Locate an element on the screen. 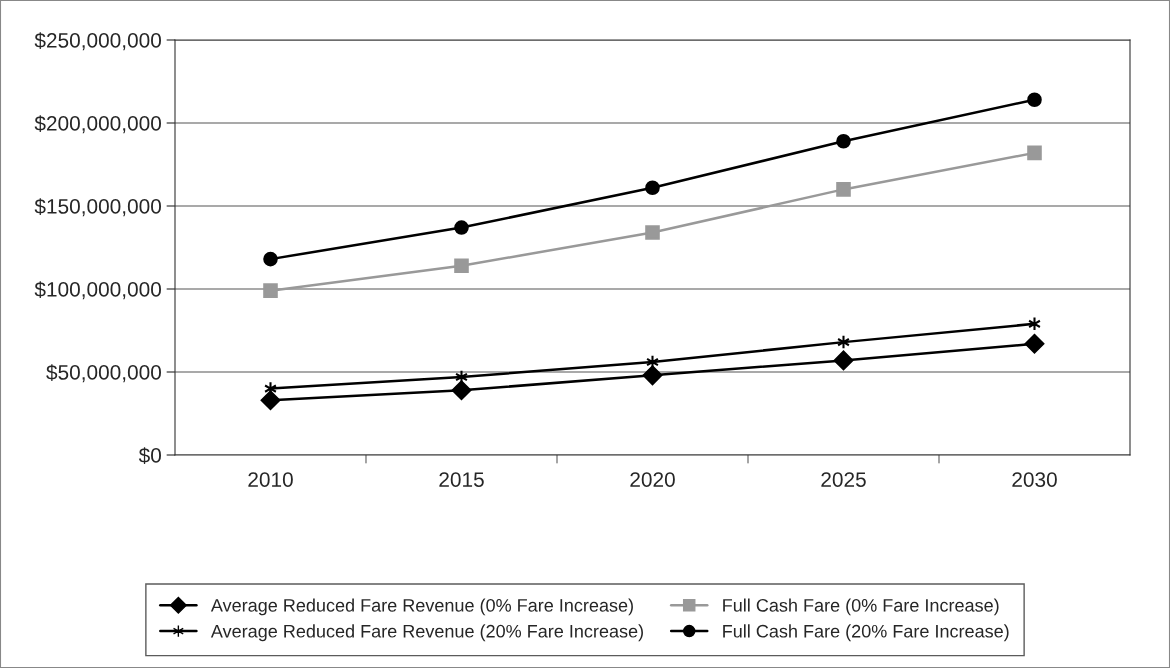  x-tick-label: 2025 is located at coordinates (843, 479).